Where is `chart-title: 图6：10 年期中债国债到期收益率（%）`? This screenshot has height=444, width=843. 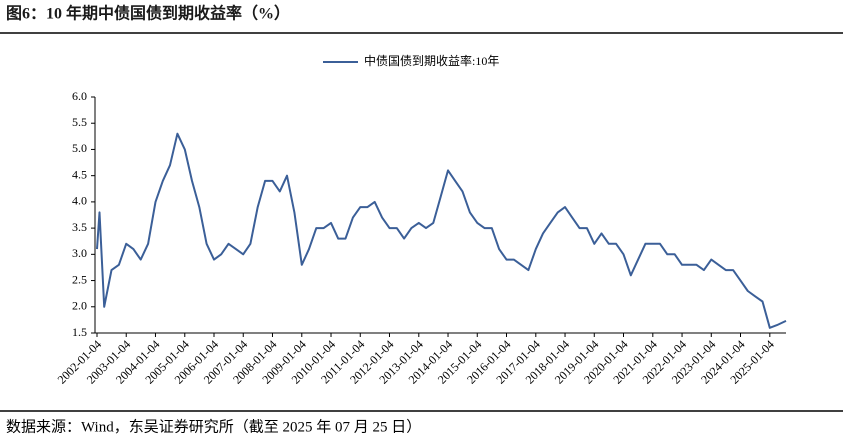 chart-title: 图6：10 年期中债国债到期收益率（%） is located at coordinates (148, 13).